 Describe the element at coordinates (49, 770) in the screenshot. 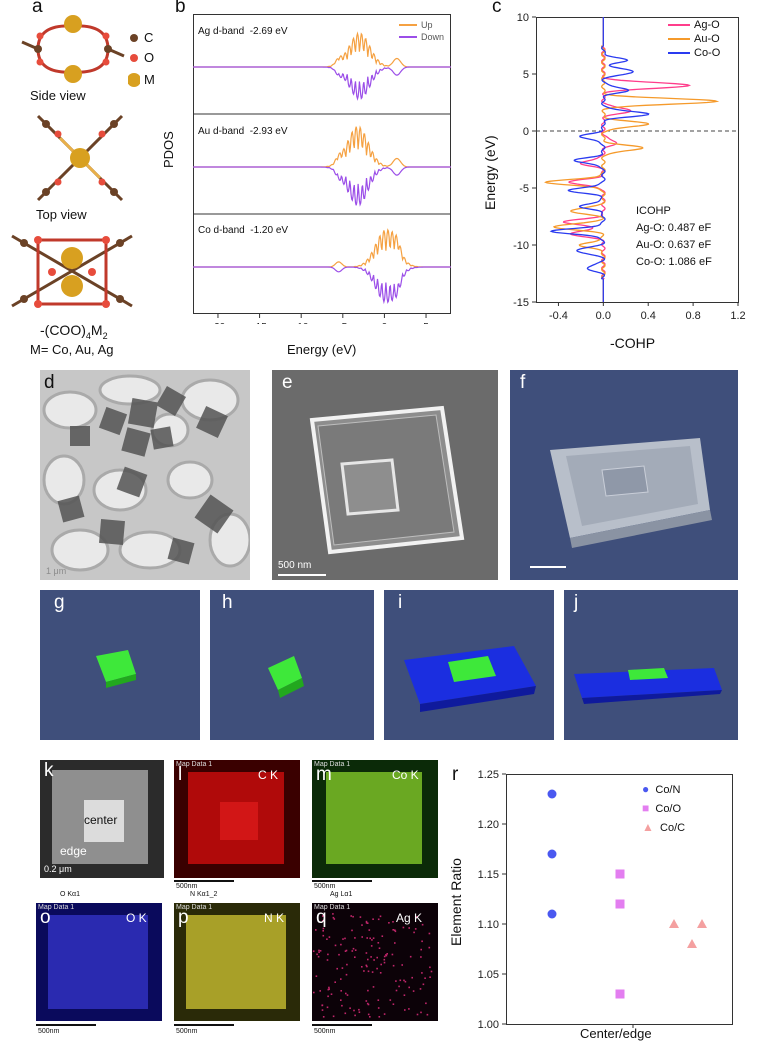

I see `panel-label-k: k` at that location.